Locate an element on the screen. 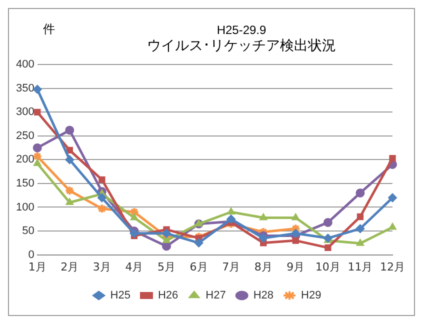 Image resolution: width=423 pixels, height=324 pixels. y-tick-label: 0 is located at coordinates (31, 254).